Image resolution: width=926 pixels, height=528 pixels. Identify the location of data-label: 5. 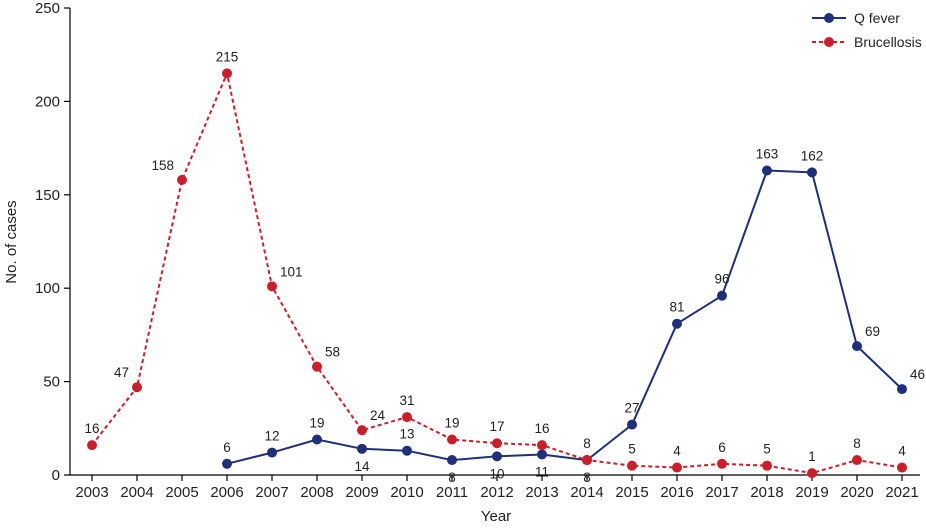
(767, 449).